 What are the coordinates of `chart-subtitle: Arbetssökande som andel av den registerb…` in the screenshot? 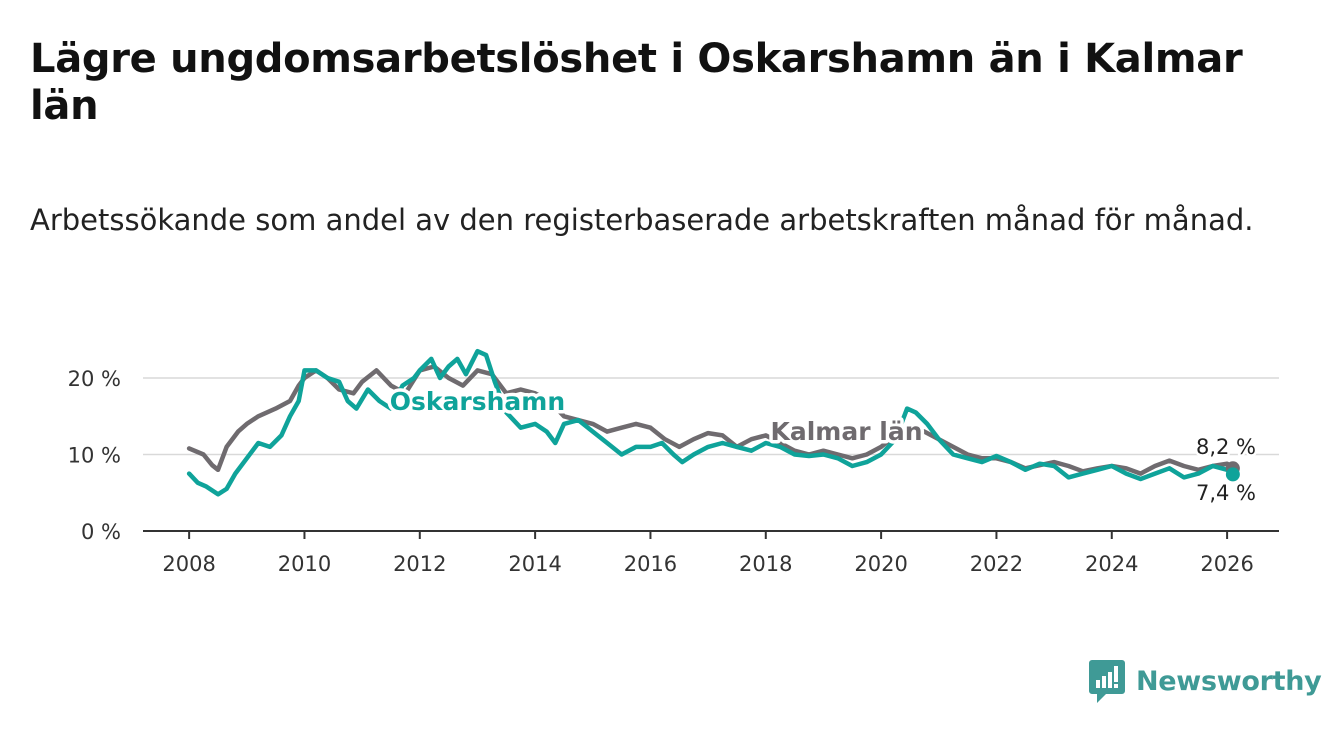 It's located at (642, 220).